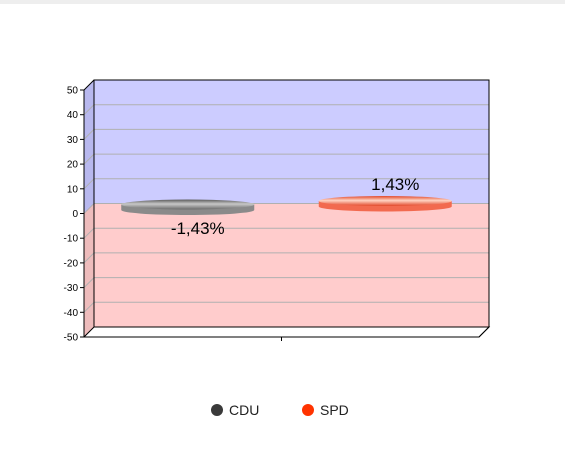  I want to click on legend-label-spd: SPD, so click(334, 410).